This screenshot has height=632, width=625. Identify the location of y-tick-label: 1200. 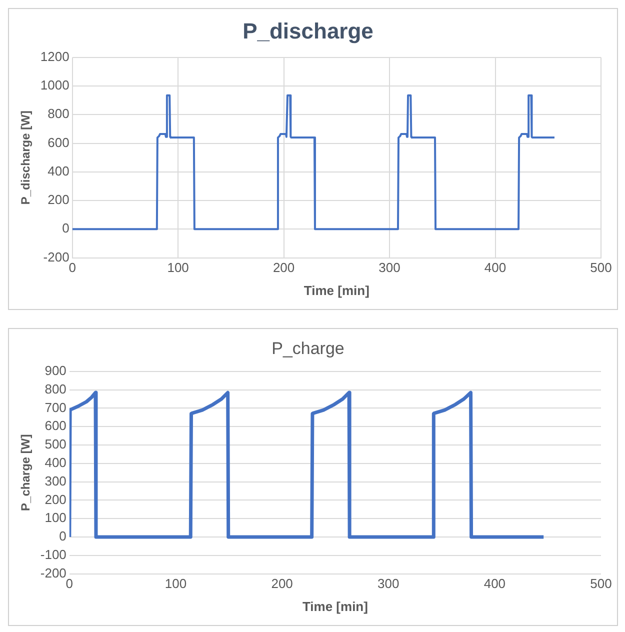
(55, 56).